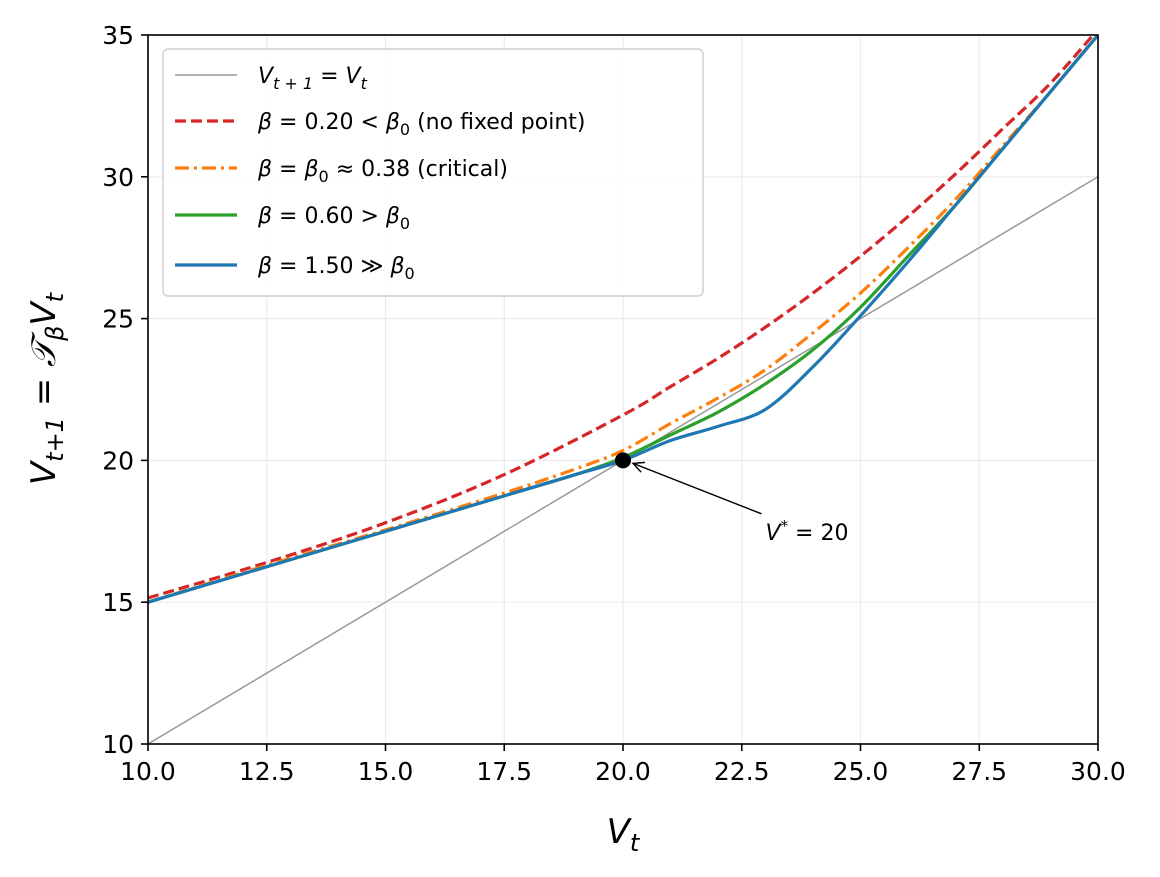  I want to click on x-tick-label: 30.0, so click(1098, 771).